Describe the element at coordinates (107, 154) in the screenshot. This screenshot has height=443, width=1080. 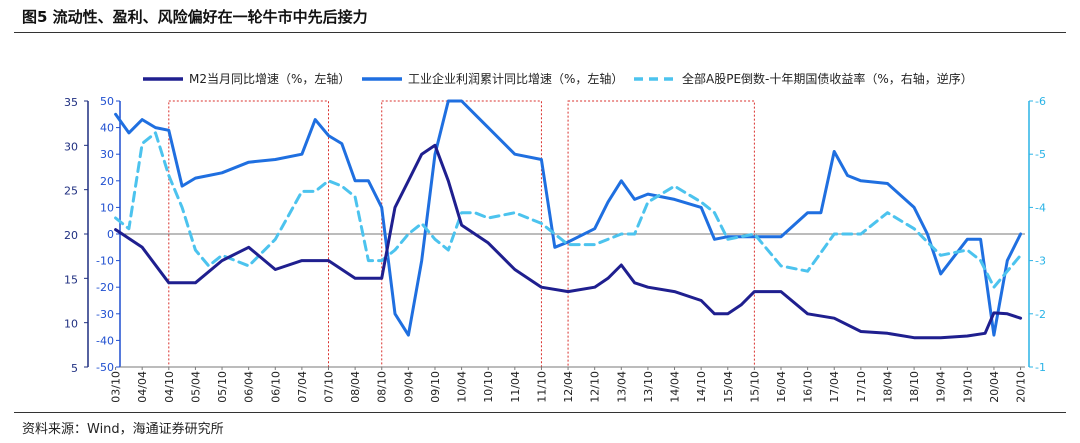
I see `left-inner-tick-label: 30` at that location.